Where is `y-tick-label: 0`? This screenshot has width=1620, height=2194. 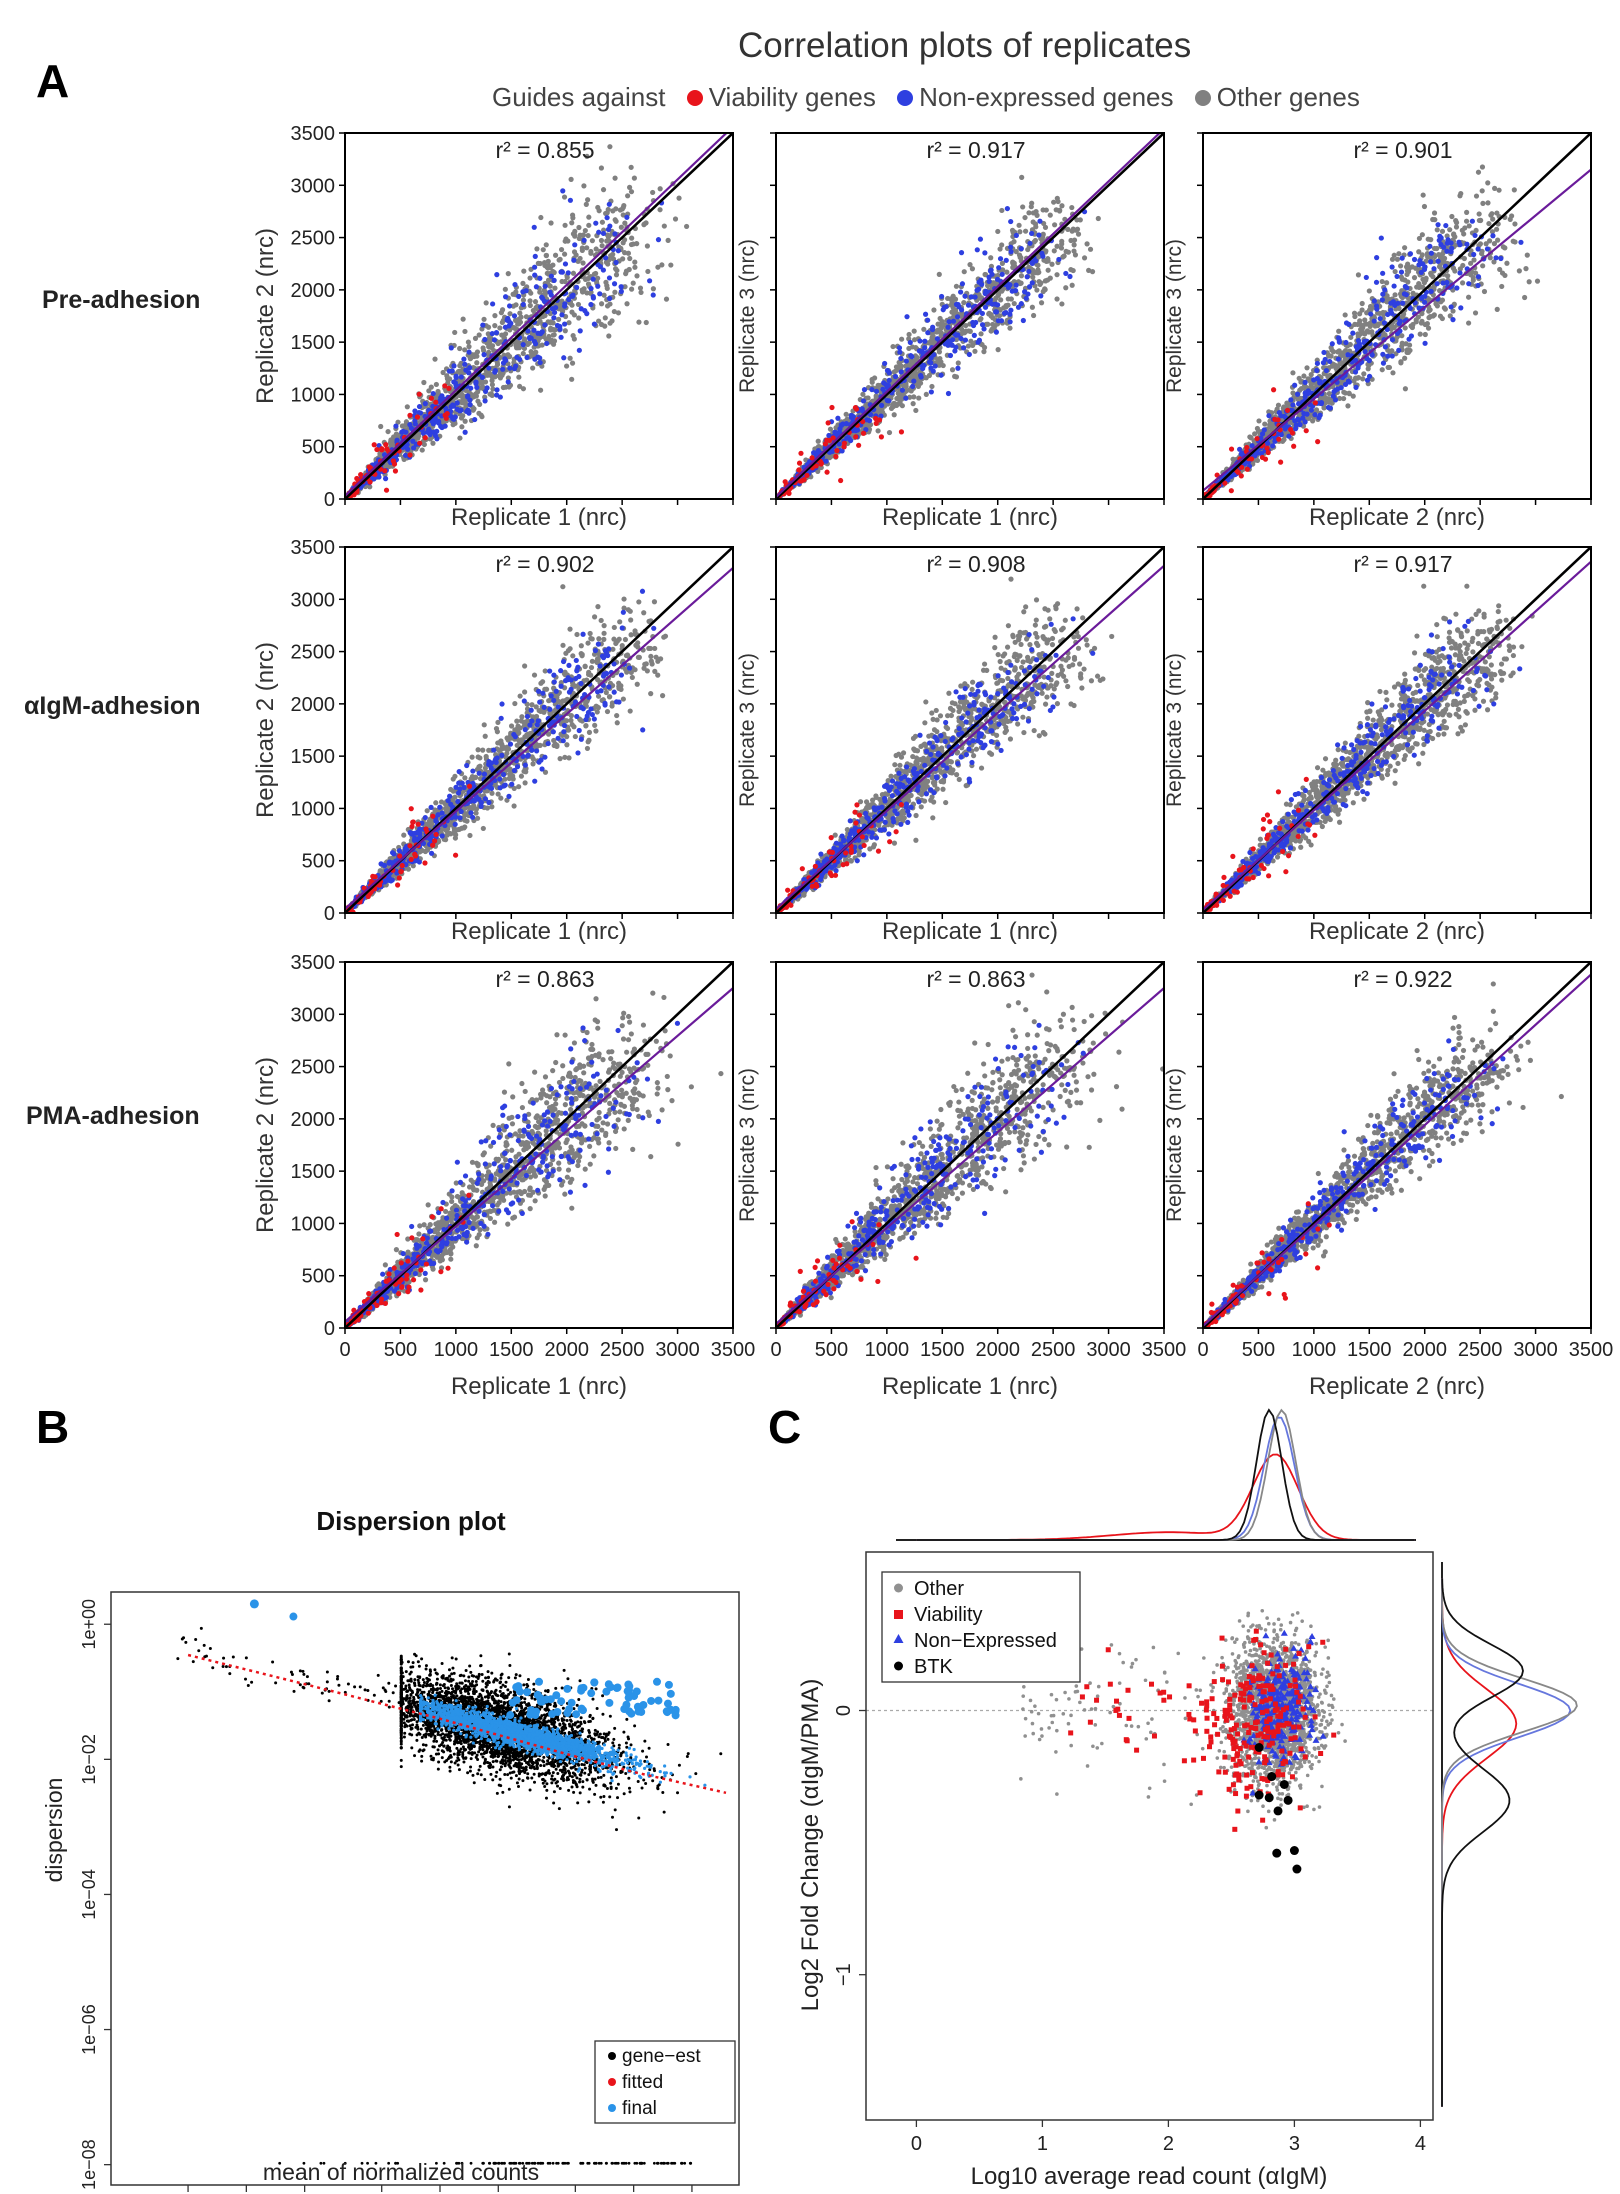
y-tick-label: 0 is located at coordinates (329, 500).